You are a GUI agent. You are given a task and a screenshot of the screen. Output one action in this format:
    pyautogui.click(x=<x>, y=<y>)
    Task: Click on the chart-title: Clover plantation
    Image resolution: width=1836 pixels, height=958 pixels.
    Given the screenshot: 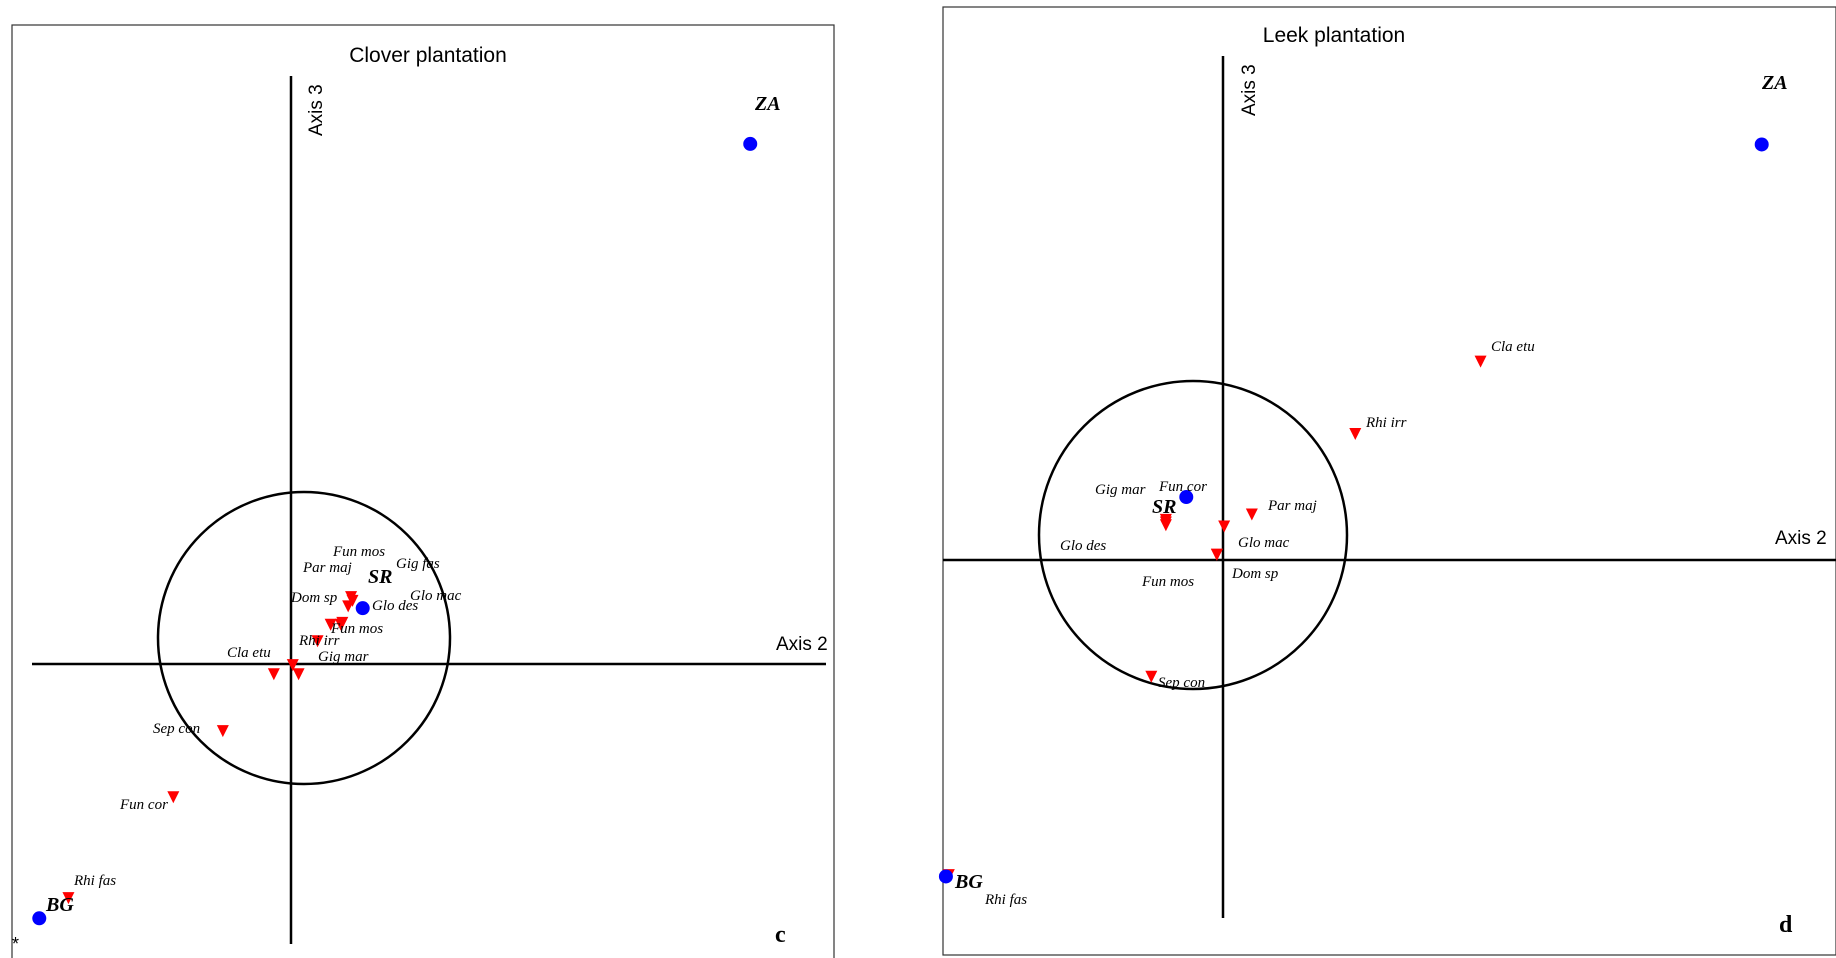 What is the action you would take?
    pyautogui.click(x=428, y=55)
    